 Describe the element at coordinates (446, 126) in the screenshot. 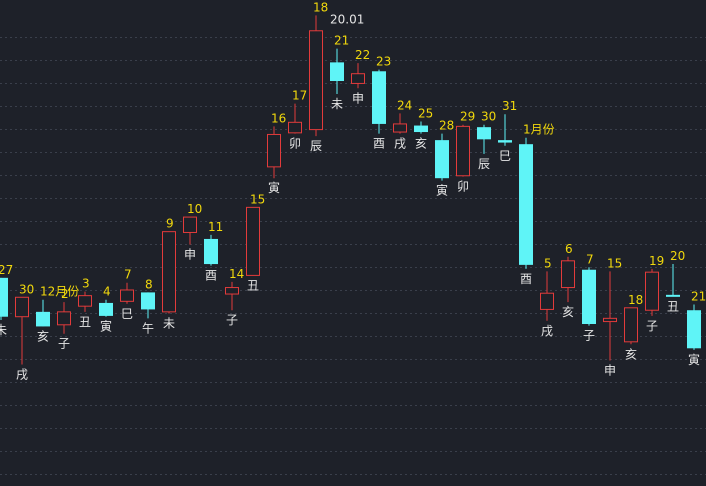

I see `day-label: 28` at that location.